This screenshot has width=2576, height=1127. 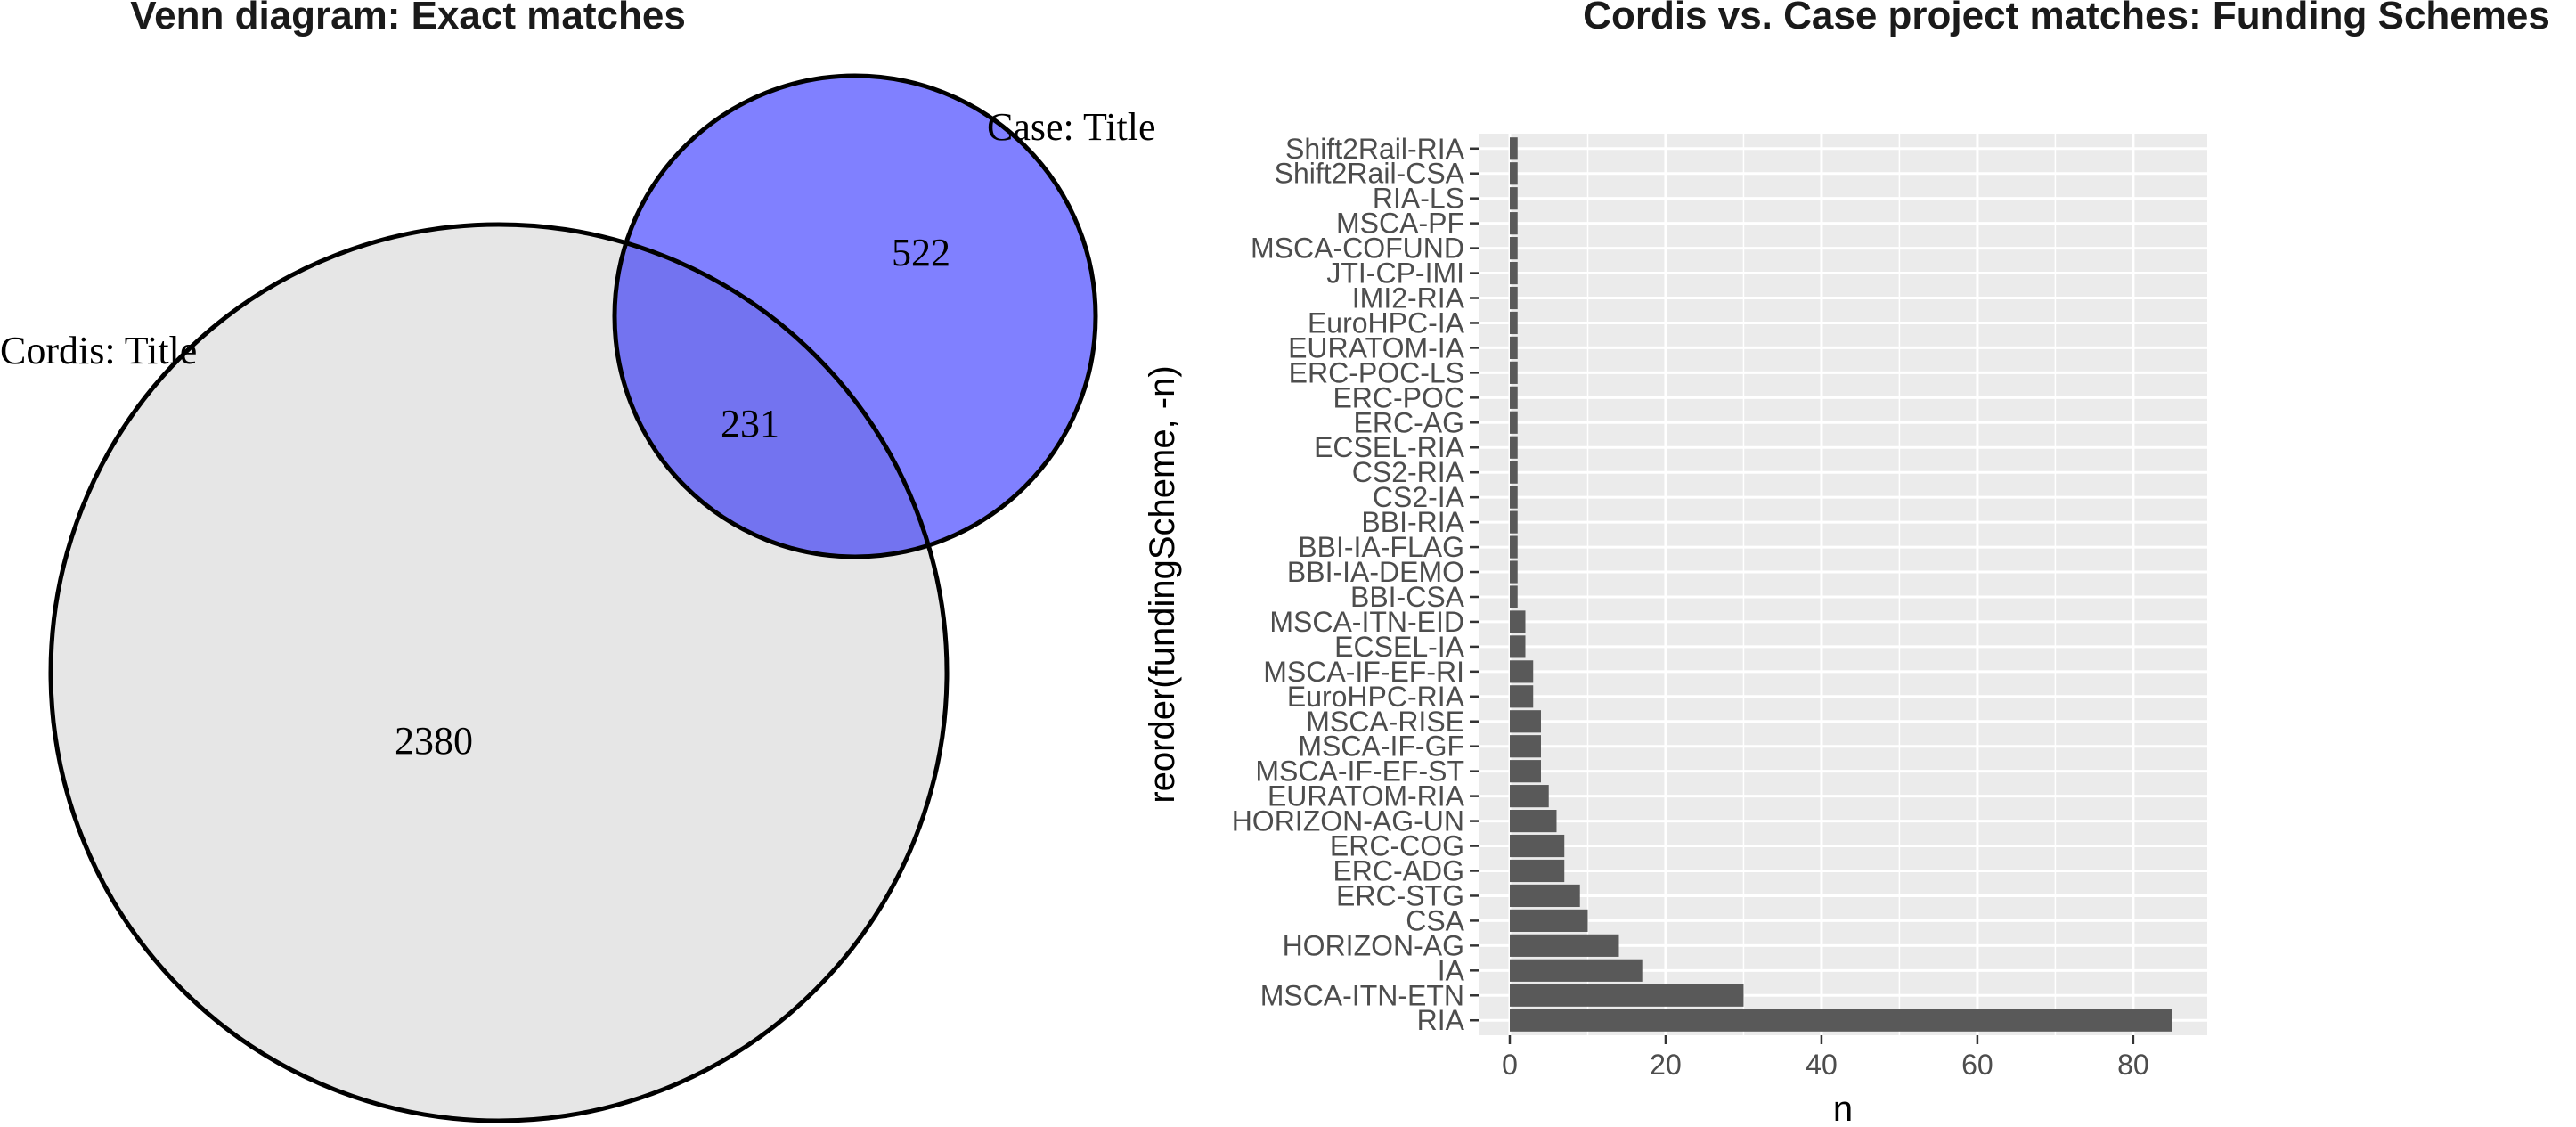 I want to click on y-tick-label: ERC-POC, so click(x=1398, y=397).